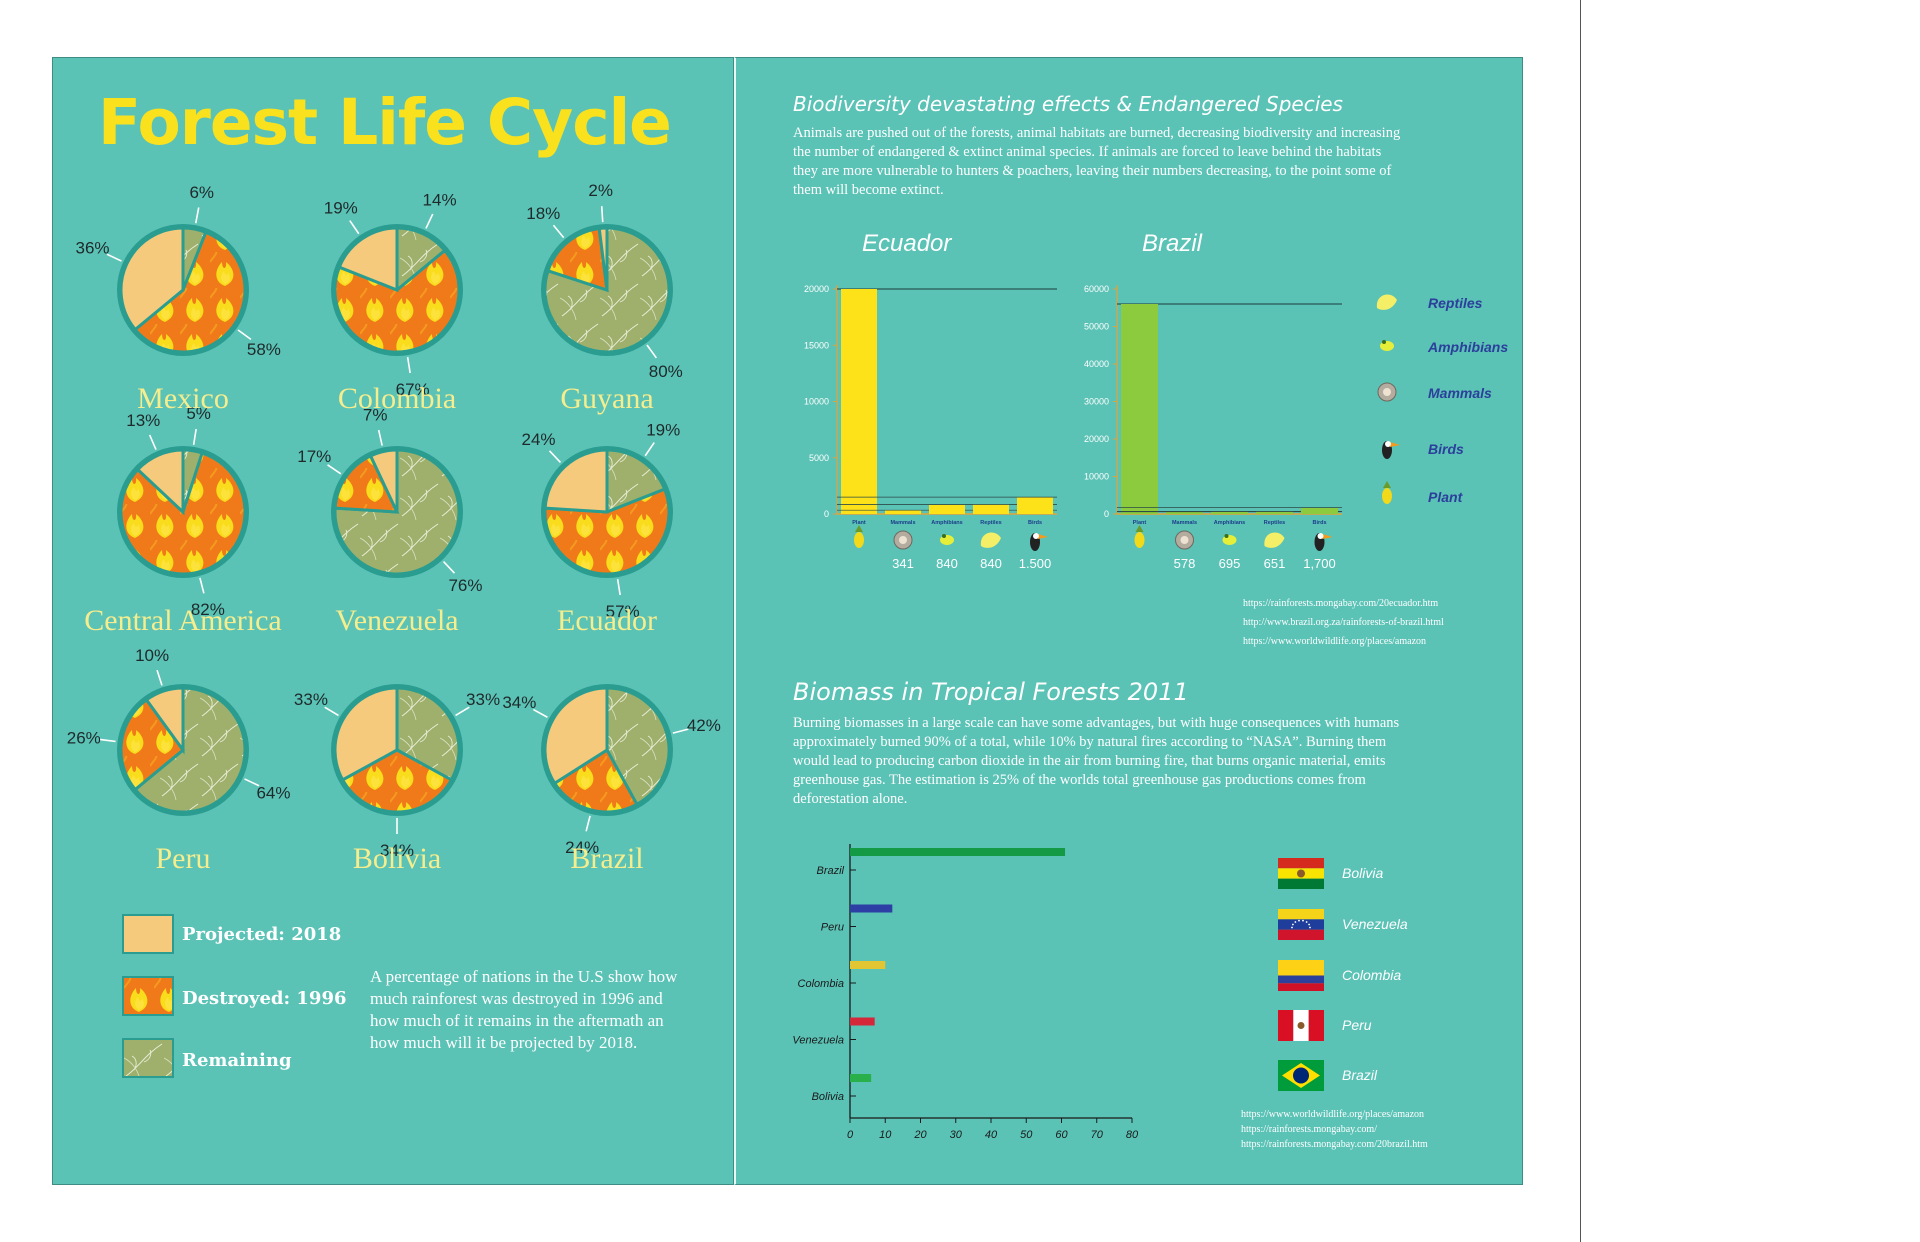 Image resolution: width=1920 pixels, height=1242 pixels. I want to click on x-tick-label: 80, so click(1132, 1135).